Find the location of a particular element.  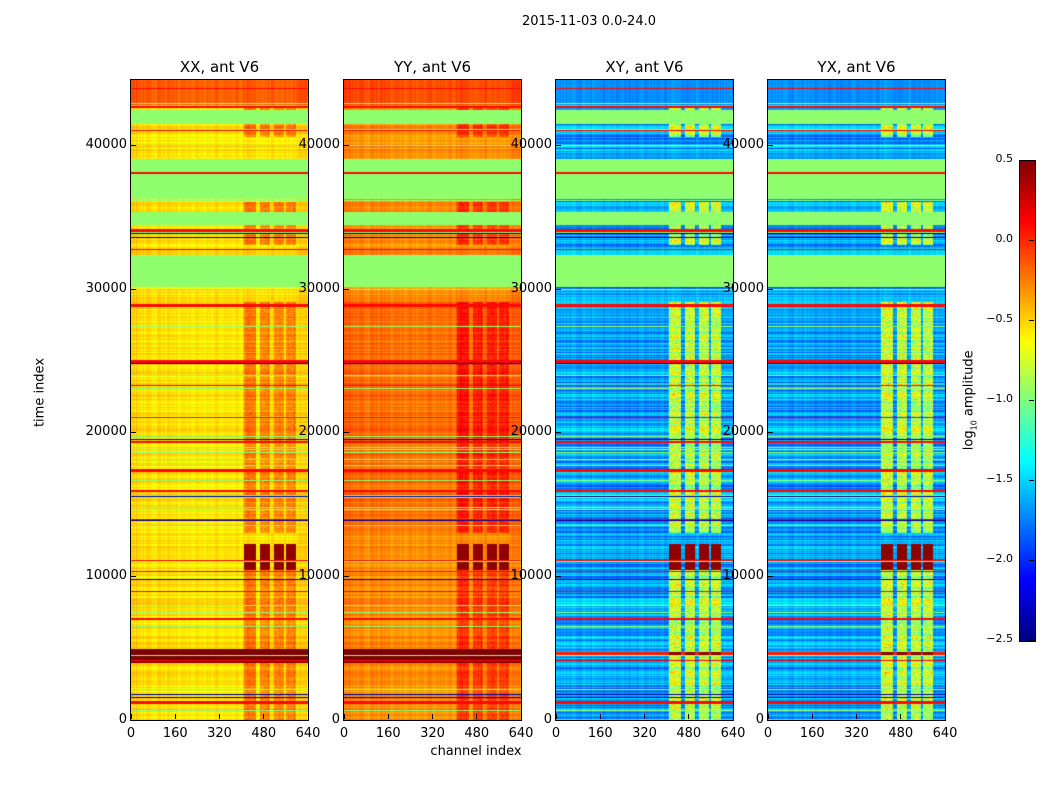

colorbar-tick-label: −2.0 is located at coordinates (999, 558).